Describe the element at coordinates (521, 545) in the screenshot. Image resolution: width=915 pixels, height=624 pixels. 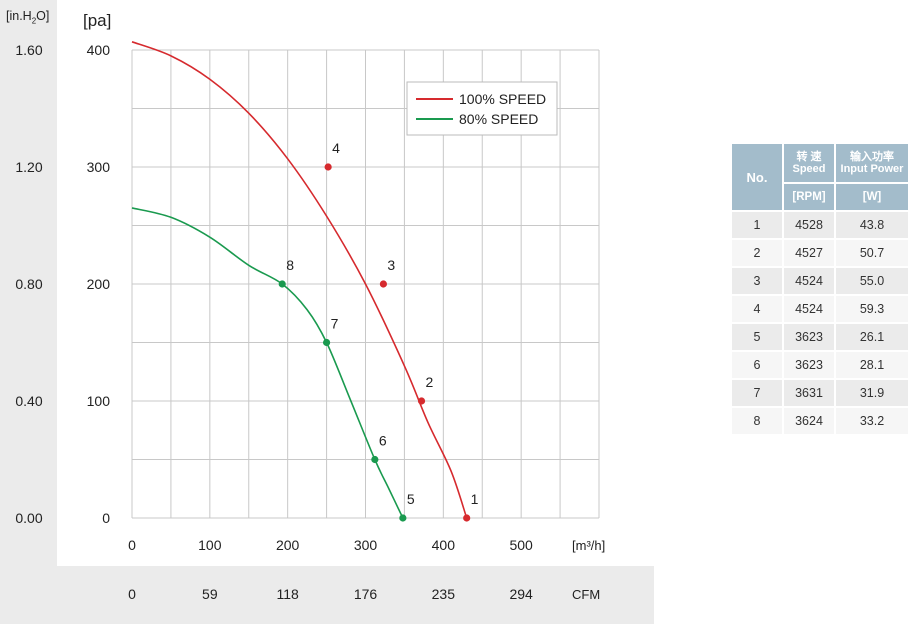
I see `x-tick-label: 500` at that location.